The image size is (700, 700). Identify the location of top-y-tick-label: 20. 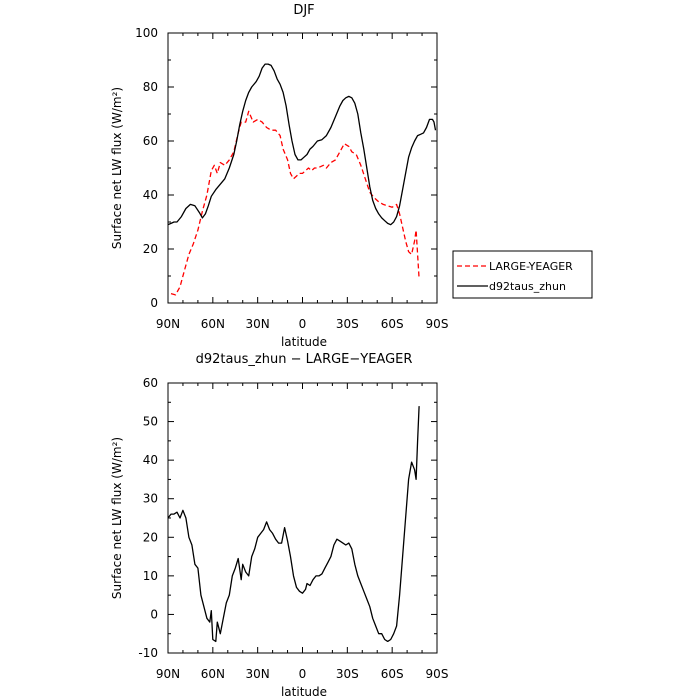
(150, 249).